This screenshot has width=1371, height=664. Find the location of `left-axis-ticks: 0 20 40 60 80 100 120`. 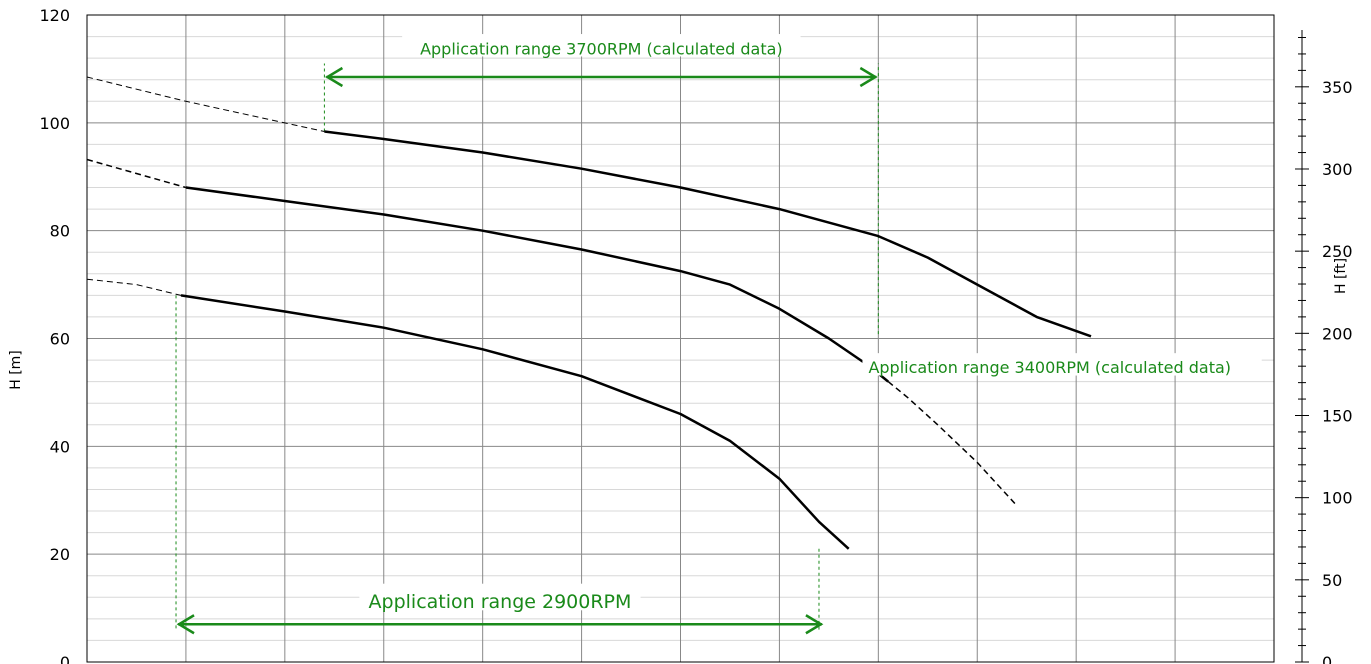

left-axis-ticks: 0 20 40 60 80 100 120 is located at coordinates (54, 335).